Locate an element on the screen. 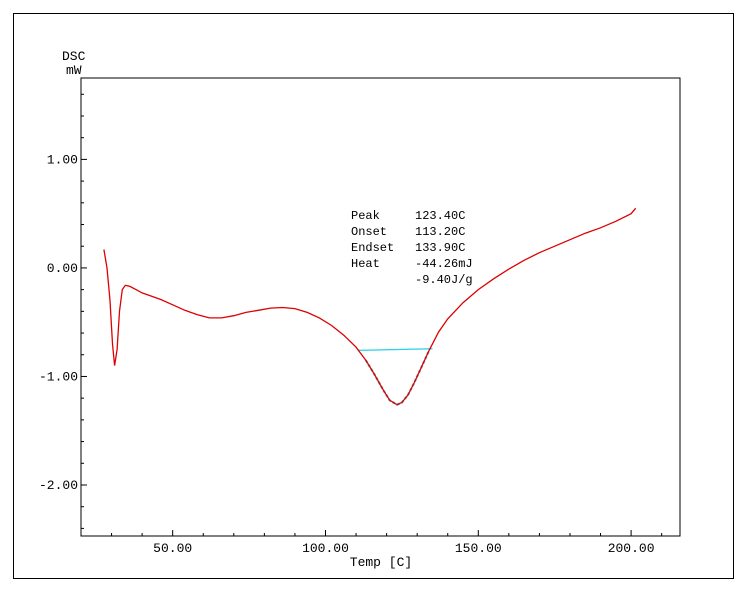 This screenshot has width=749, height=595. annotation-value: 113.20C is located at coordinates (440, 232).